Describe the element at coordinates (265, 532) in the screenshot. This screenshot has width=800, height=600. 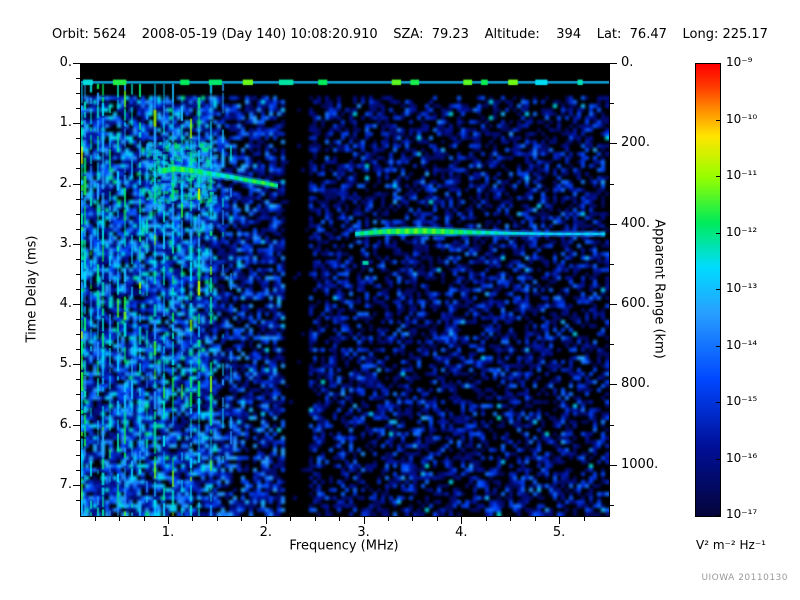
I see `x-tick-label: 2.` at that location.